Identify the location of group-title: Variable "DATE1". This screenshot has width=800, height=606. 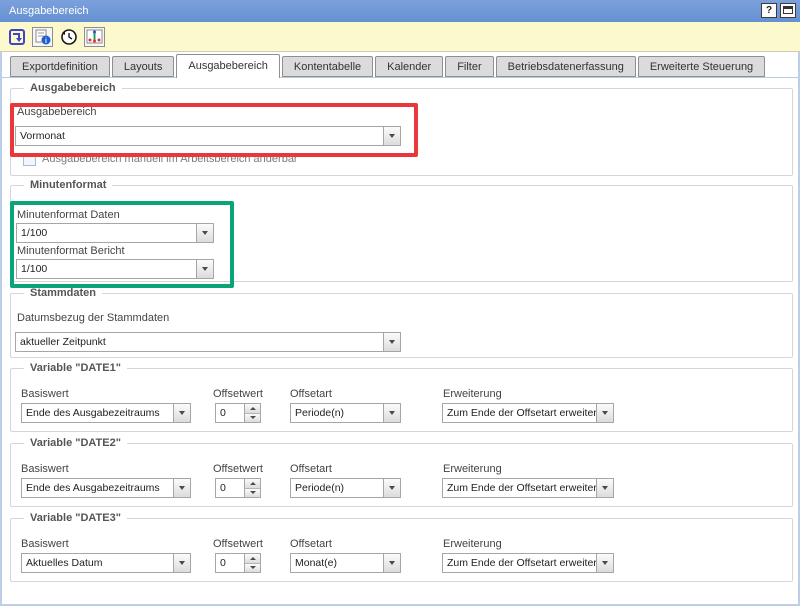
(75, 368).